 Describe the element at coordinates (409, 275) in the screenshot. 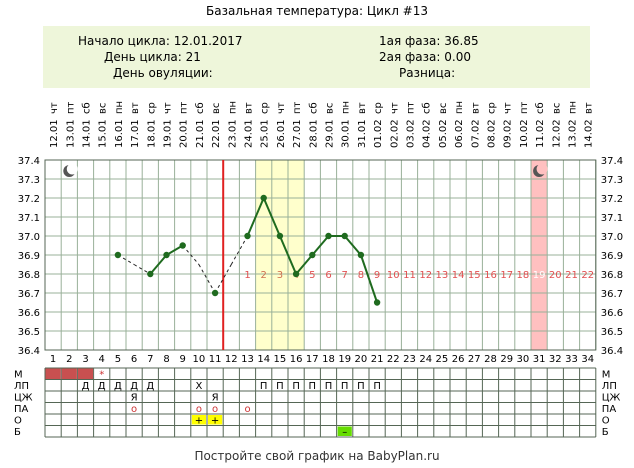

I see `phase2-day-counter: 11` at that location.